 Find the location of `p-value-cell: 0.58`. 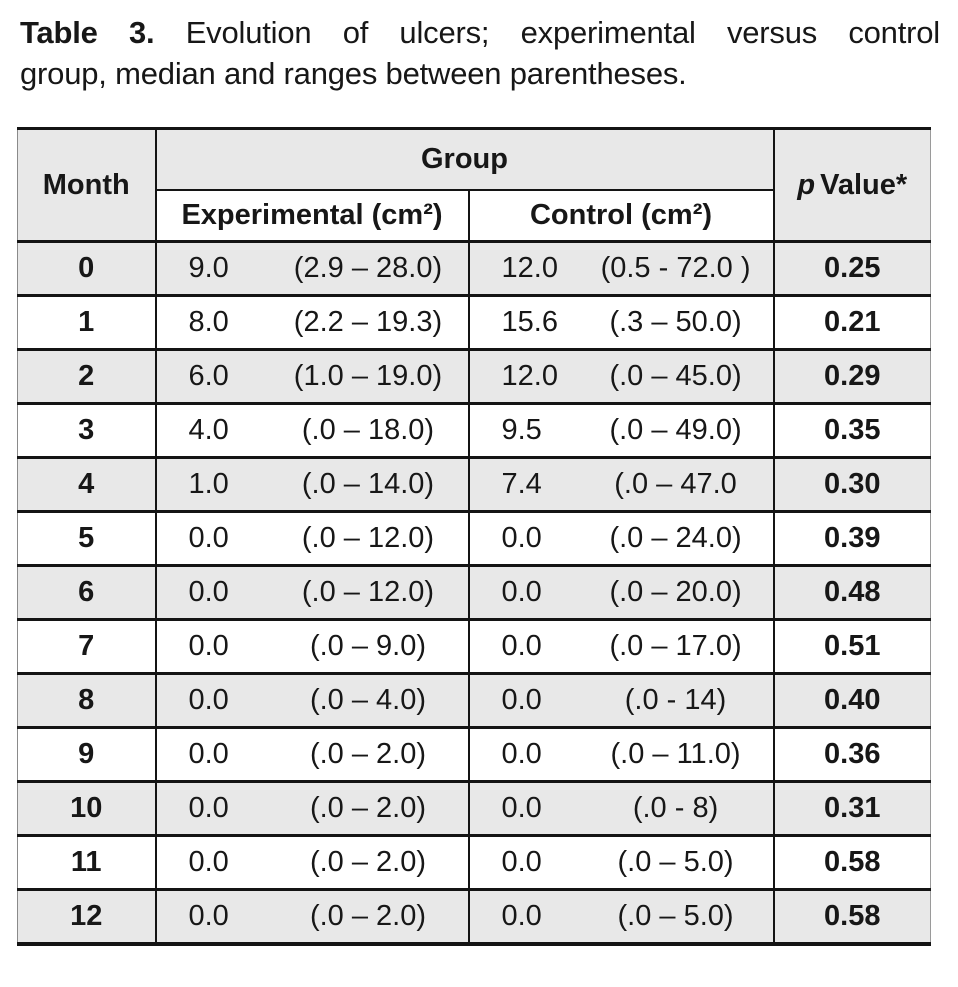

p-value-cell: 0.58 is located at coordinates (852, 862).